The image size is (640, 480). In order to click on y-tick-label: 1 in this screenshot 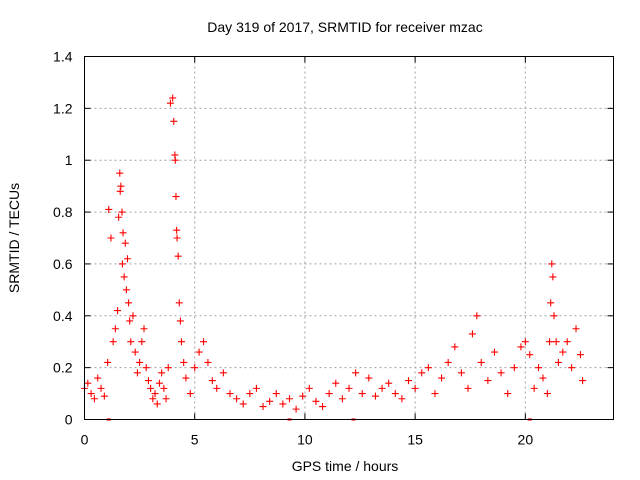, I will do `click(69, 160)`.